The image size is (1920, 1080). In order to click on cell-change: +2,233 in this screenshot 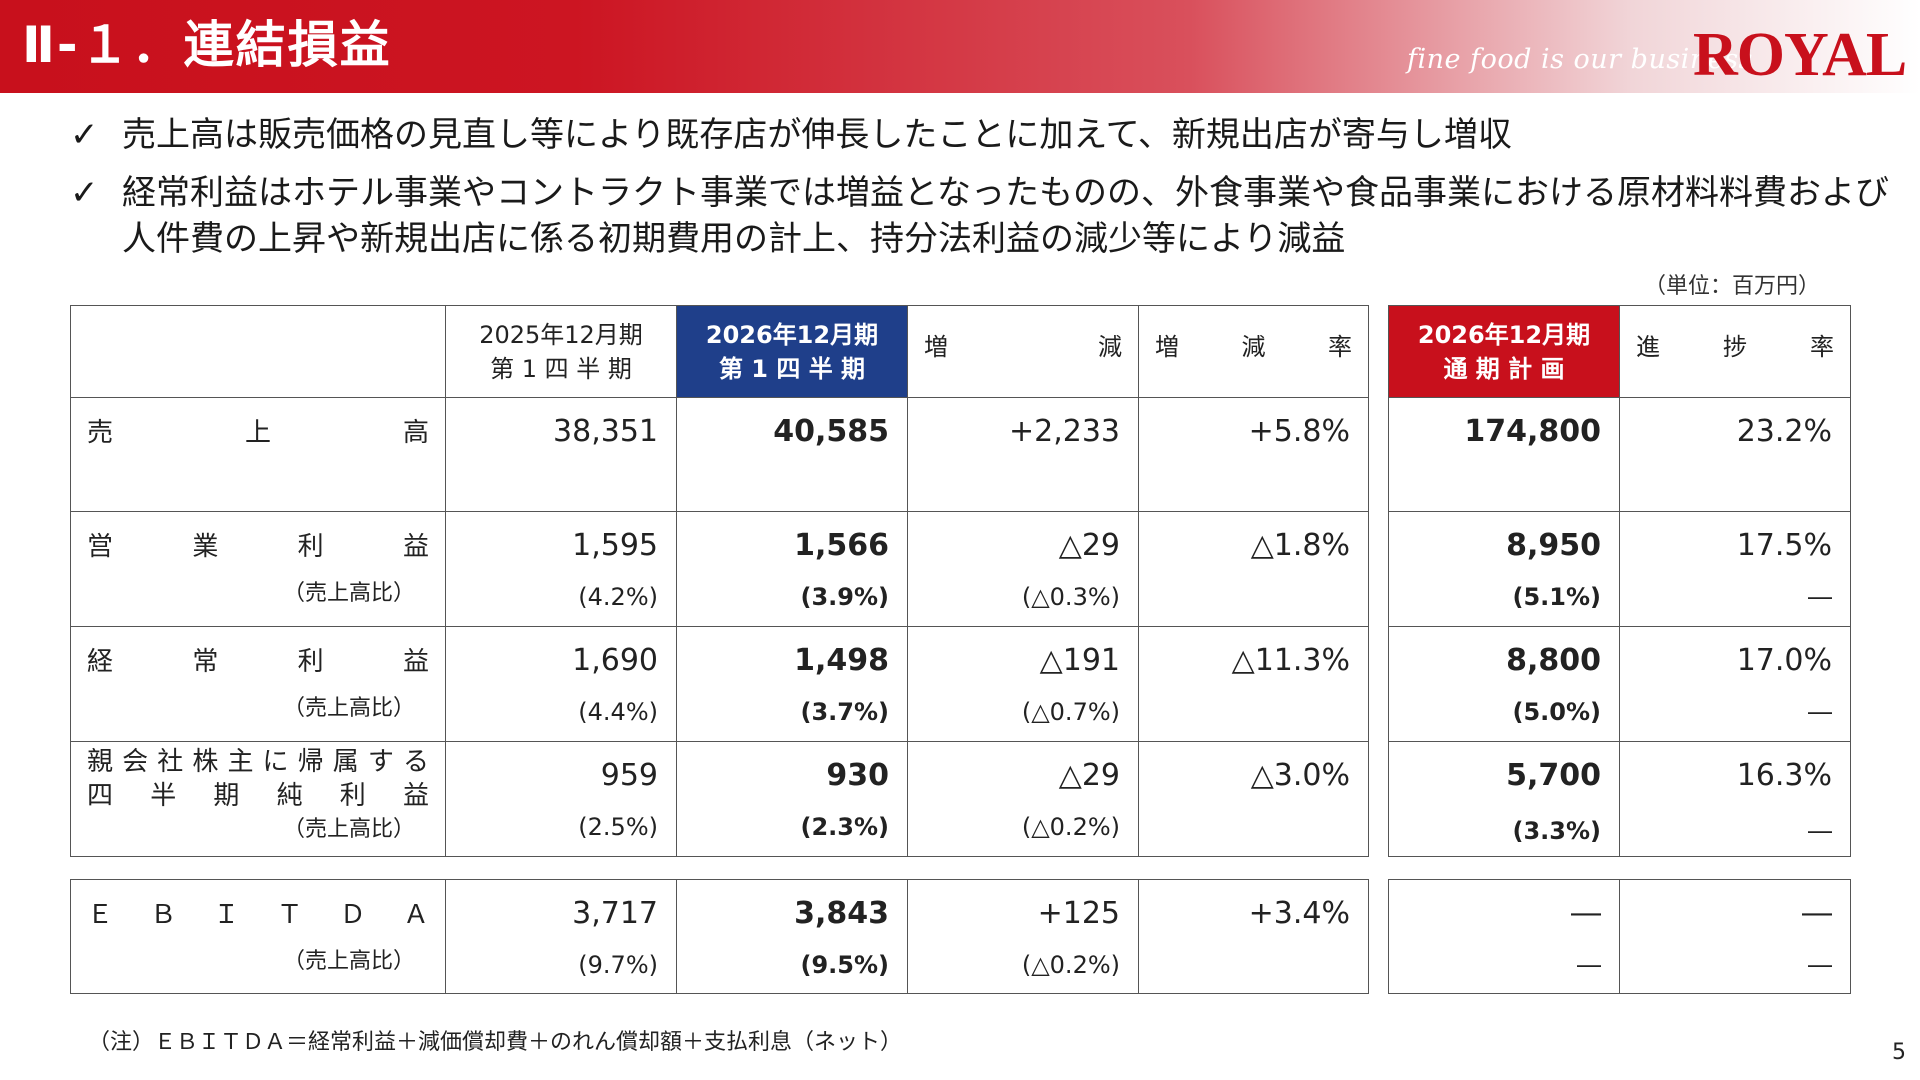, I will do `click(1023, 454)`.